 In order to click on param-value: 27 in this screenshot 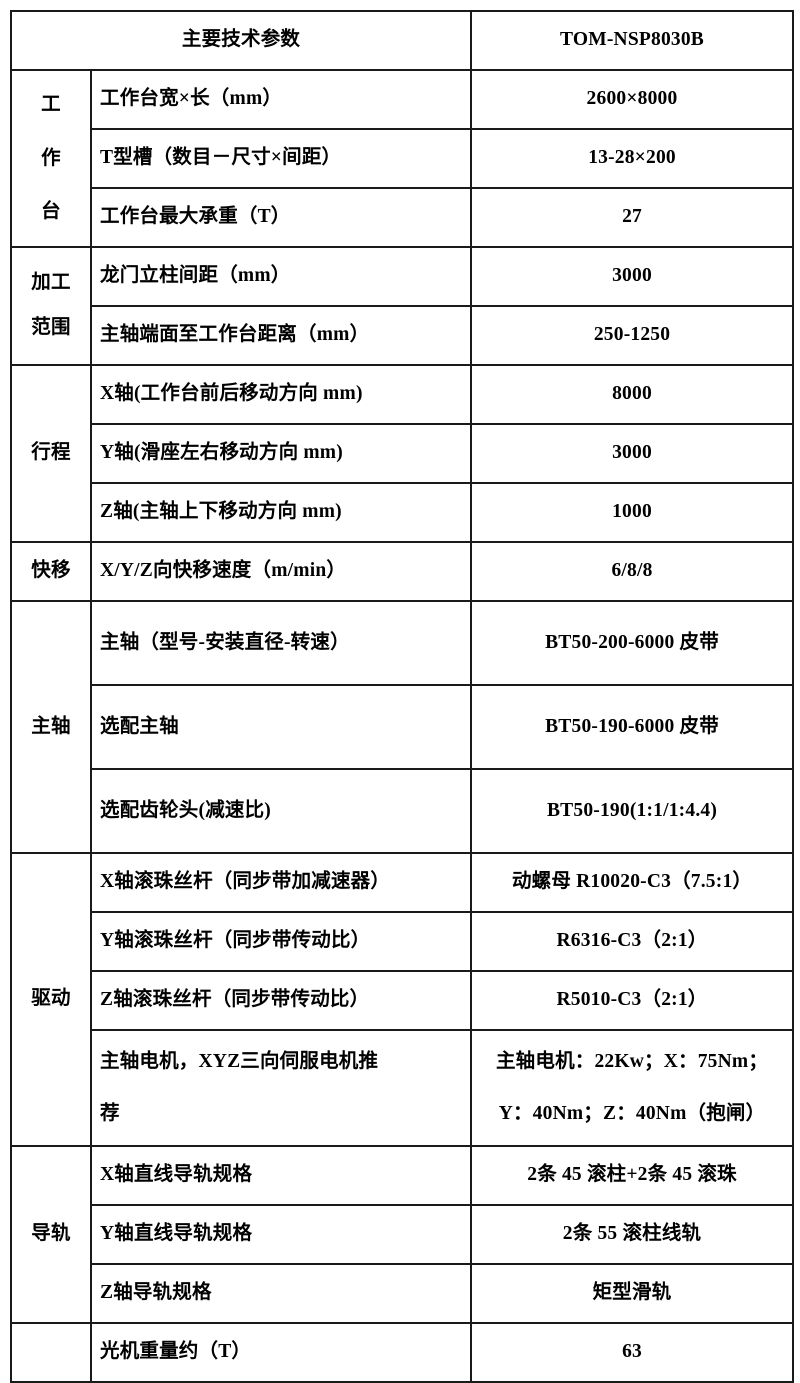, I will do `click(632, 217)`.